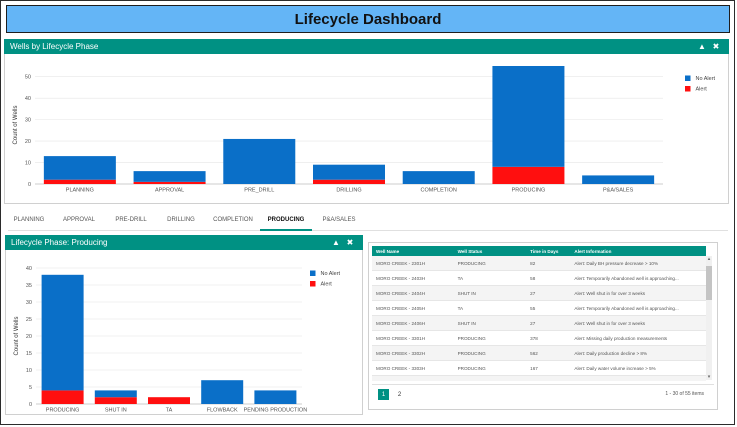 This screenshot has height=427, width=737. I want to click on table-cell: CAMPO Y - 4401H, so click(413, 378).